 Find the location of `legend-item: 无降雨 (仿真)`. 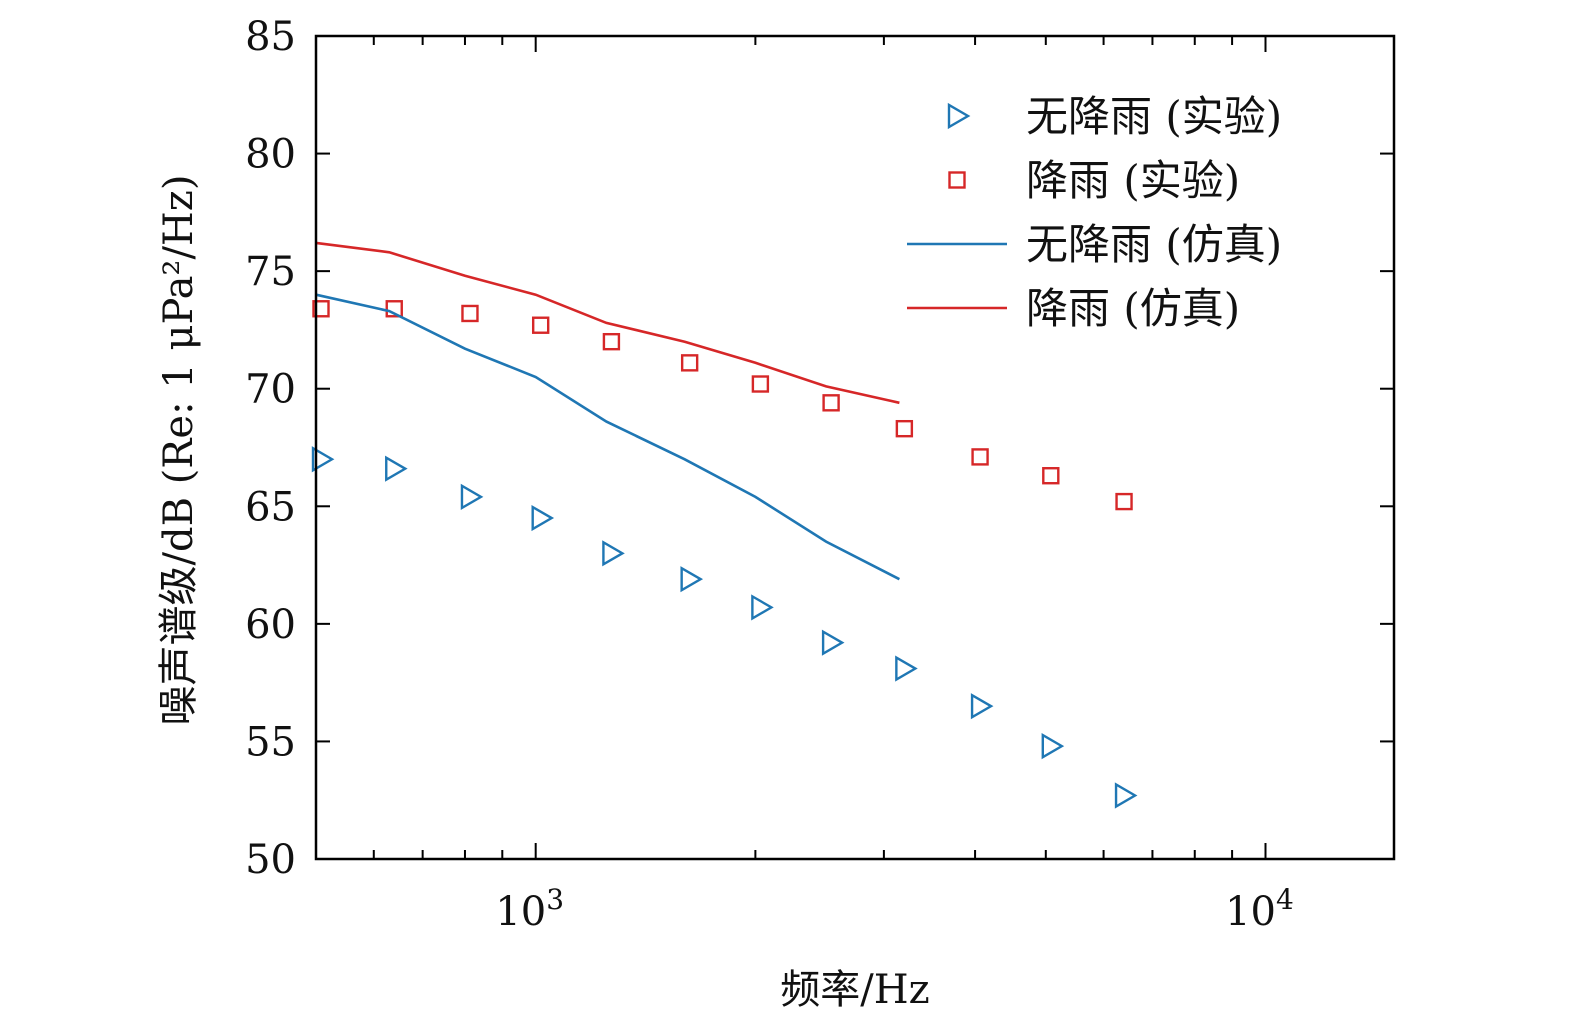

legend-item: 无降雨 (仿真) is located at coordinates (1094, 244).